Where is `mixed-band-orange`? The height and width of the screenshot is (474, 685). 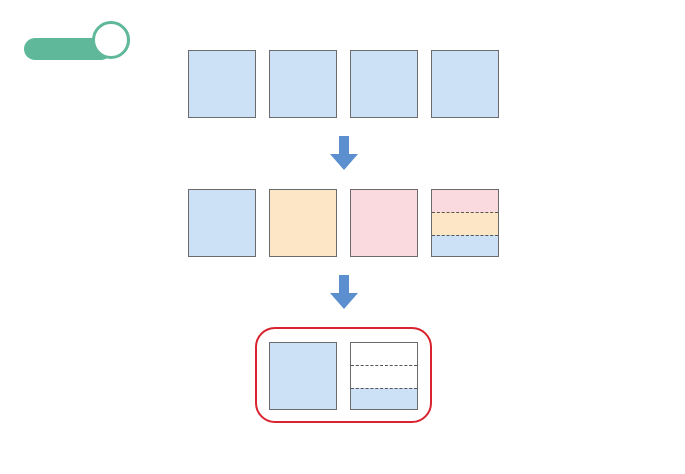
mixed-band-orange is located at coordinates (465, 223).